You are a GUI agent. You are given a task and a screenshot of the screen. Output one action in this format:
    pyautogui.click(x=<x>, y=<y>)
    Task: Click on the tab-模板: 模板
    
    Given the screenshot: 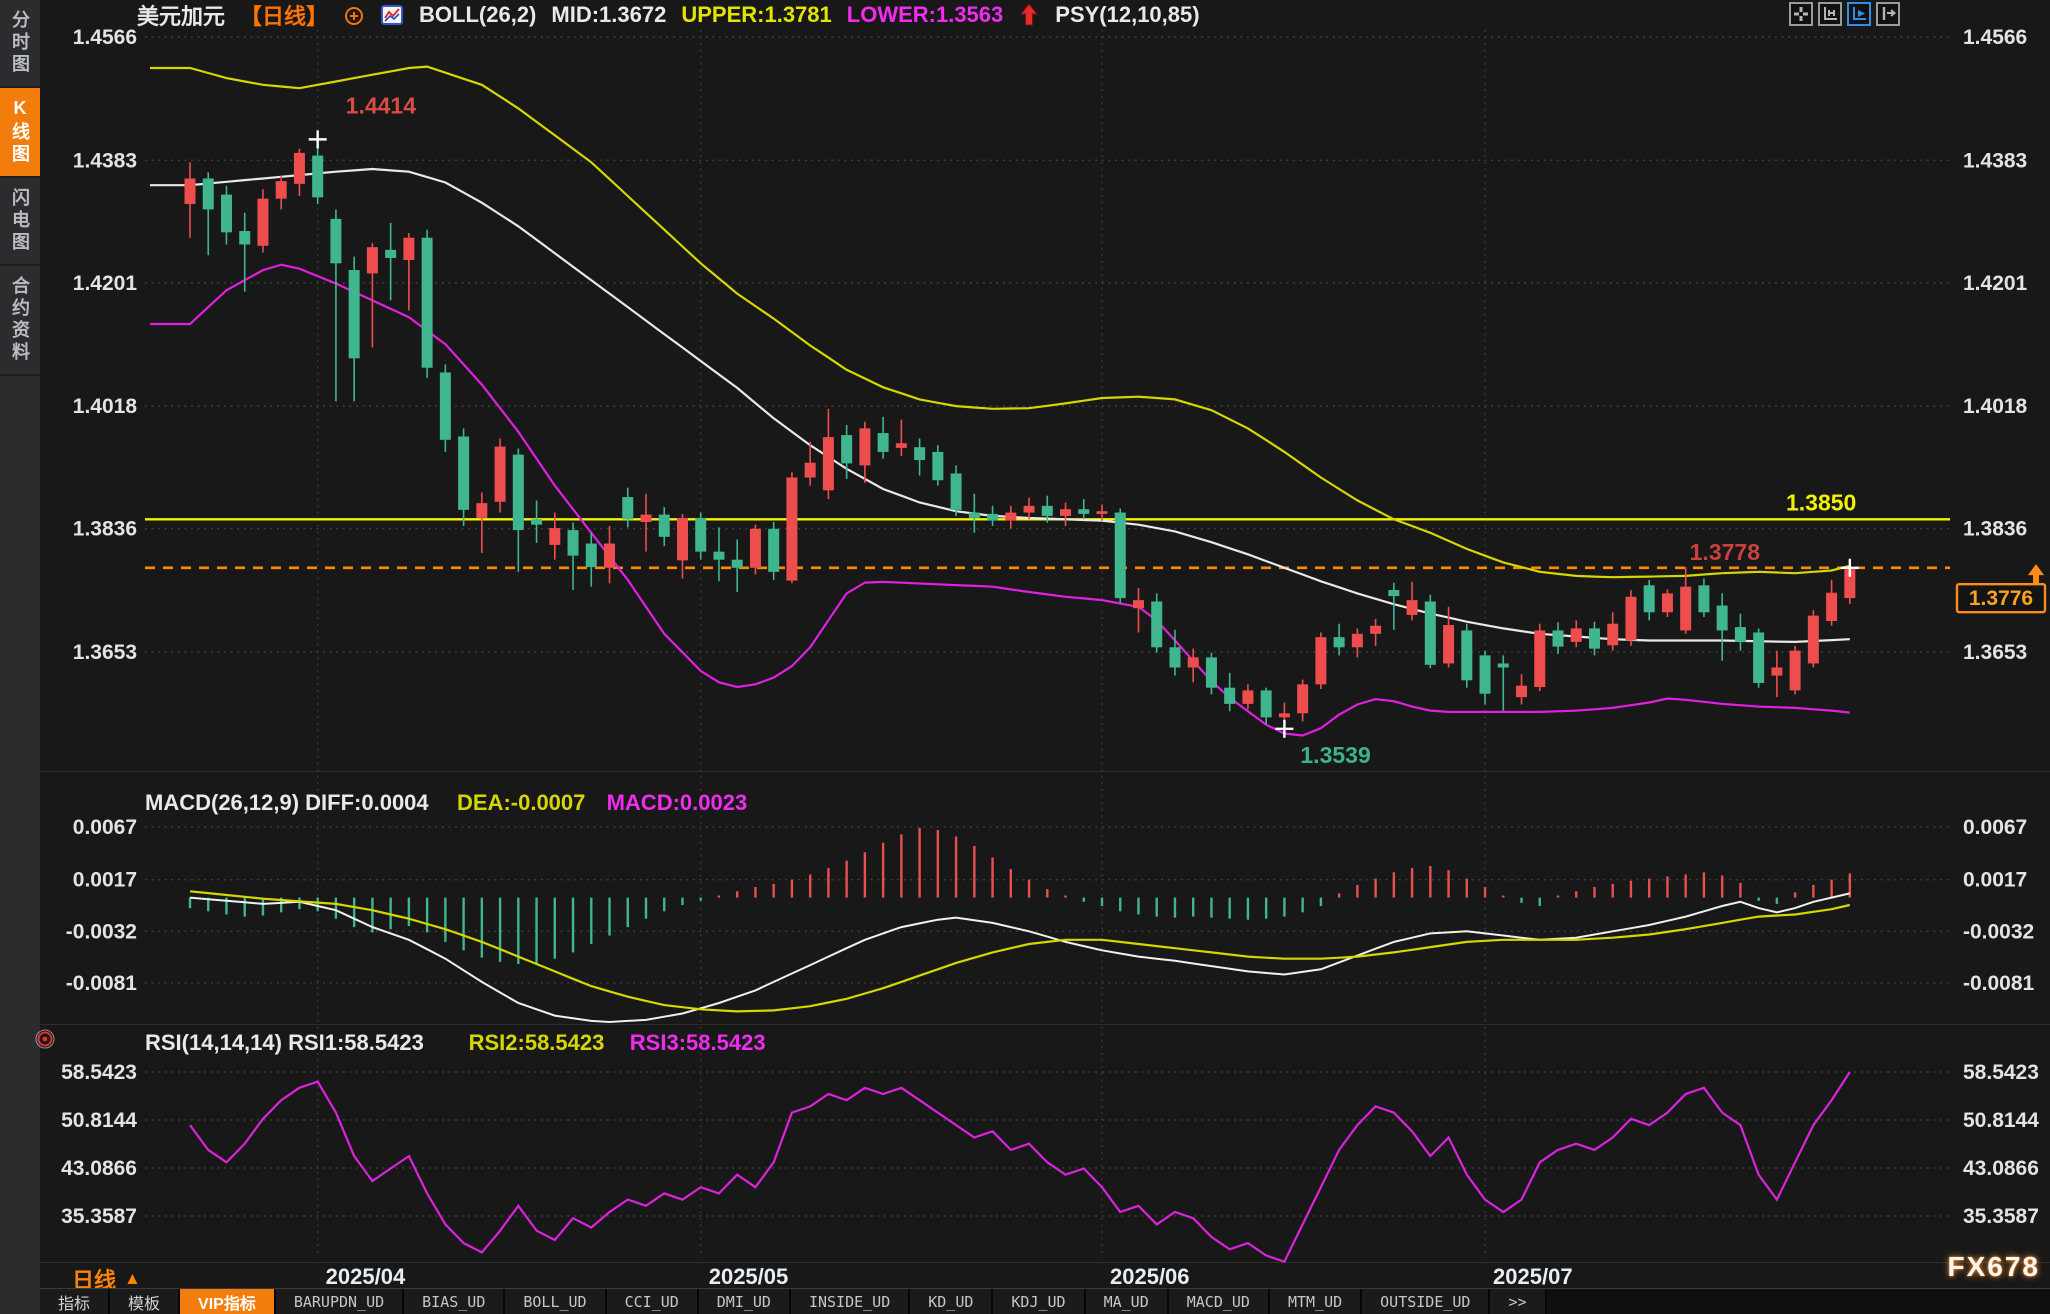 What is the action you would take?
    pyautogui.click(x=145, y=1301)
    